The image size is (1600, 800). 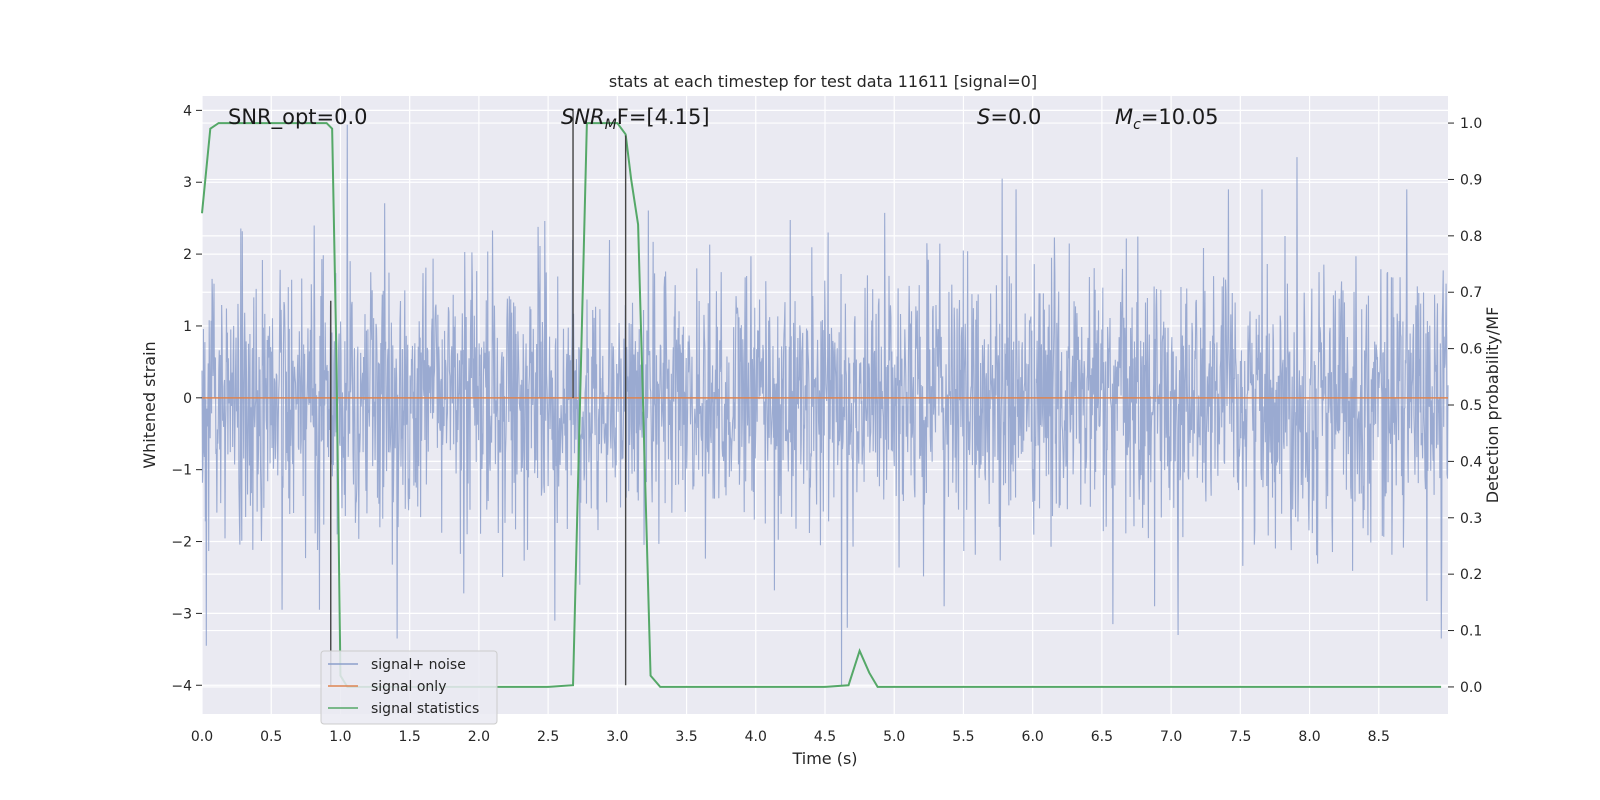 I want to click on annotation-snr-mf: SNRMF=[4.15], so click(x=635, y=119).